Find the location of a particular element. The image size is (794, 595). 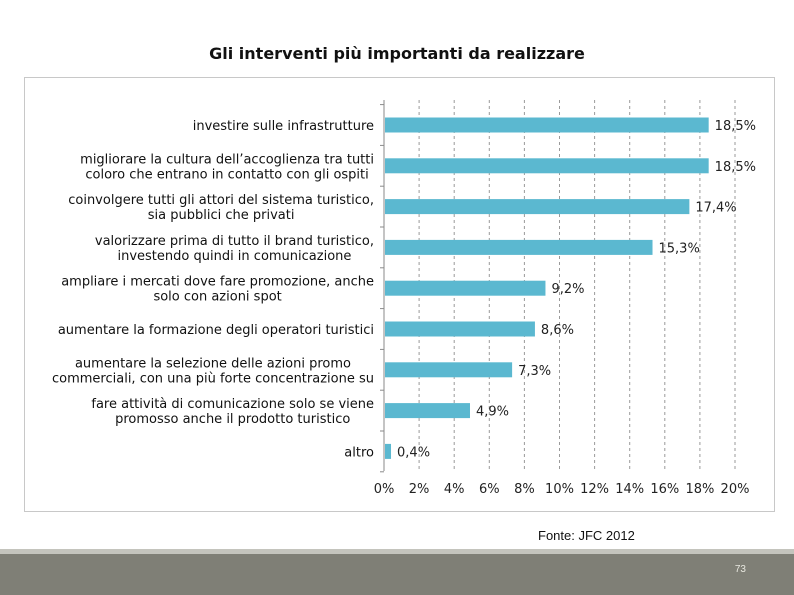

category-label-line: investendo quindi in comunicazione is located at coordinates (234, 256).